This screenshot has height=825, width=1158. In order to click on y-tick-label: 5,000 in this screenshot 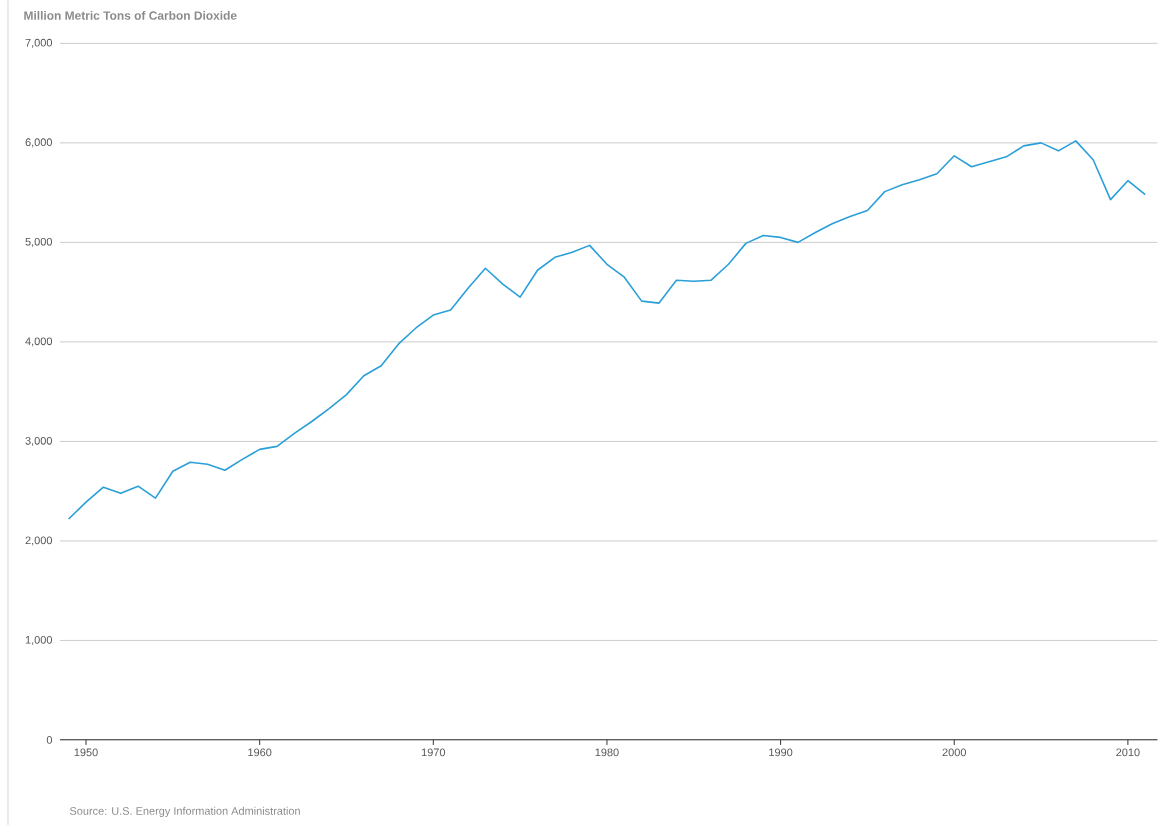, I will do `click(39, 242)`.